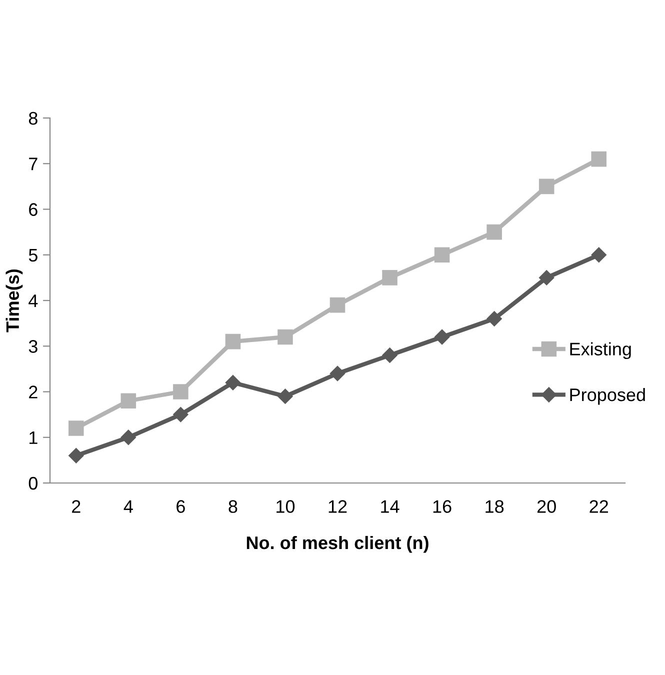 This screenshot has width=665, height=675. Describe the element at coordinates (495, 506) in the screenshot. I see `x-tick-label: 18` at that location.